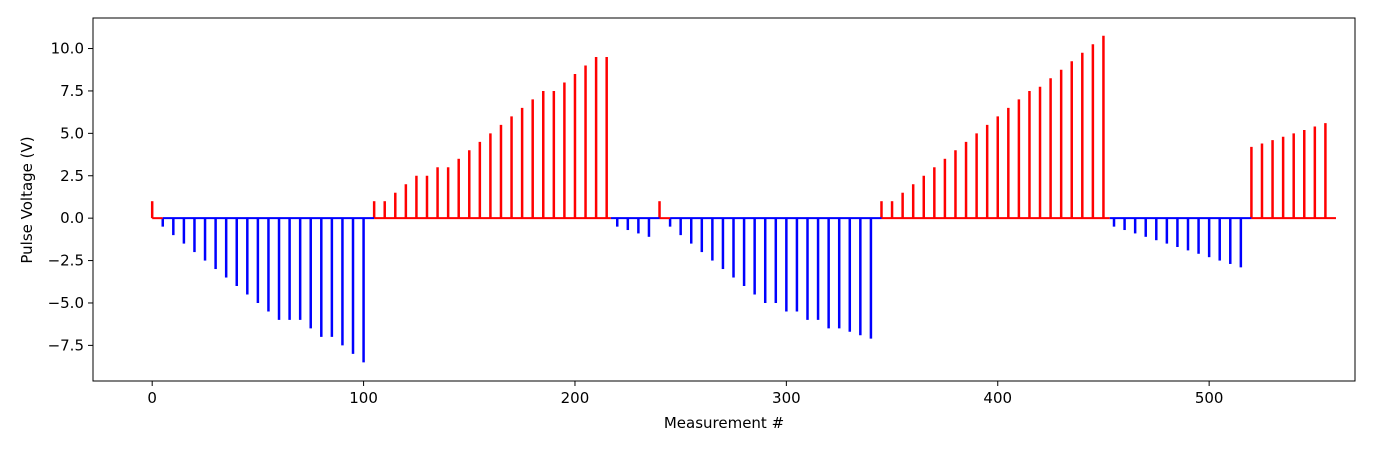 The height and width of the screenshot is (450, 1400). What do you see at coordinates (575, 398) in the screenshot?
I see `x-tick-label: 200` at bounding box center [575, 398].